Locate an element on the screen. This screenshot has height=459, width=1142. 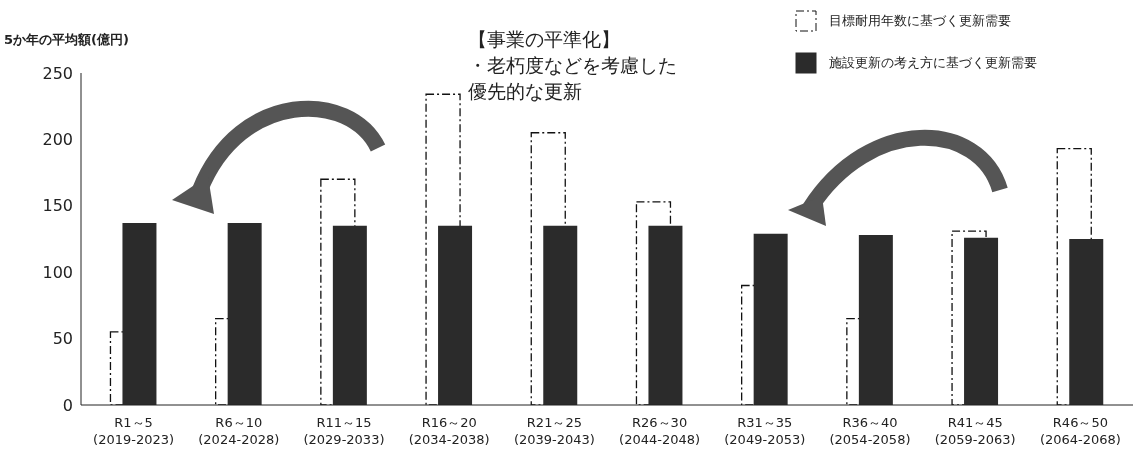
annotation: ・老朽度などを考慮した優先的な更新 is located at coordinates (573, 78).